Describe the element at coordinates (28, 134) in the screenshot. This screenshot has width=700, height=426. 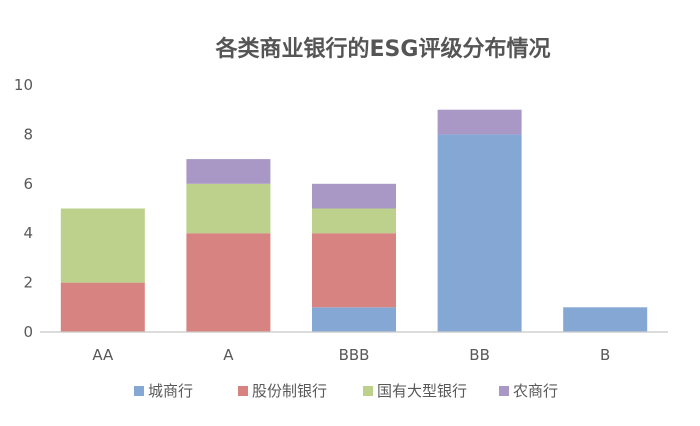
I see `y-tick-label: 8` at that location.